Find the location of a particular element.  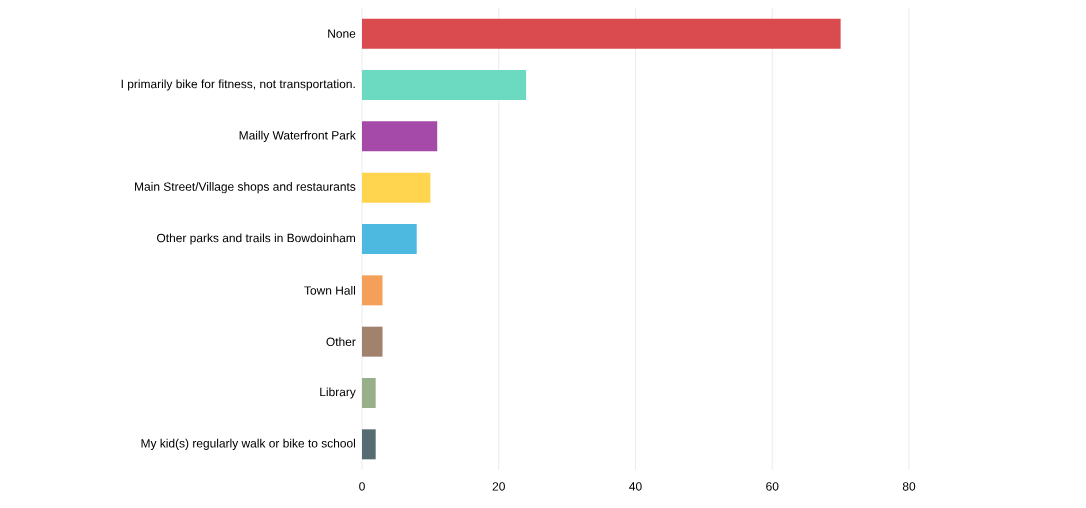

x-tick-label: 0 is located at coordinates (362, 486).